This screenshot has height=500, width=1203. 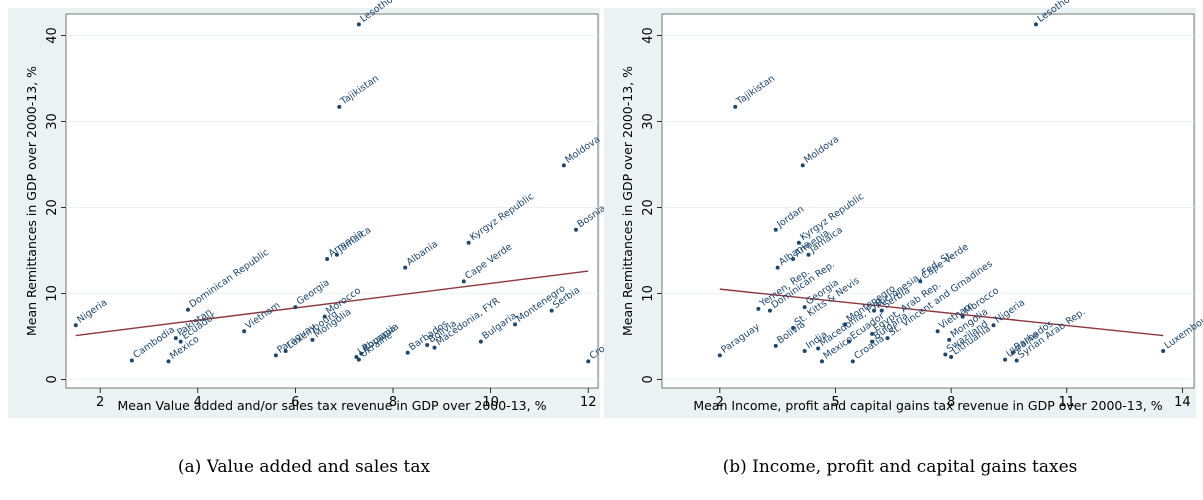 What do you see at coordinates (588, 402) in the screenshot?
I see `panel-a-x-tick-label: 12` at bounding box center [588, 402].